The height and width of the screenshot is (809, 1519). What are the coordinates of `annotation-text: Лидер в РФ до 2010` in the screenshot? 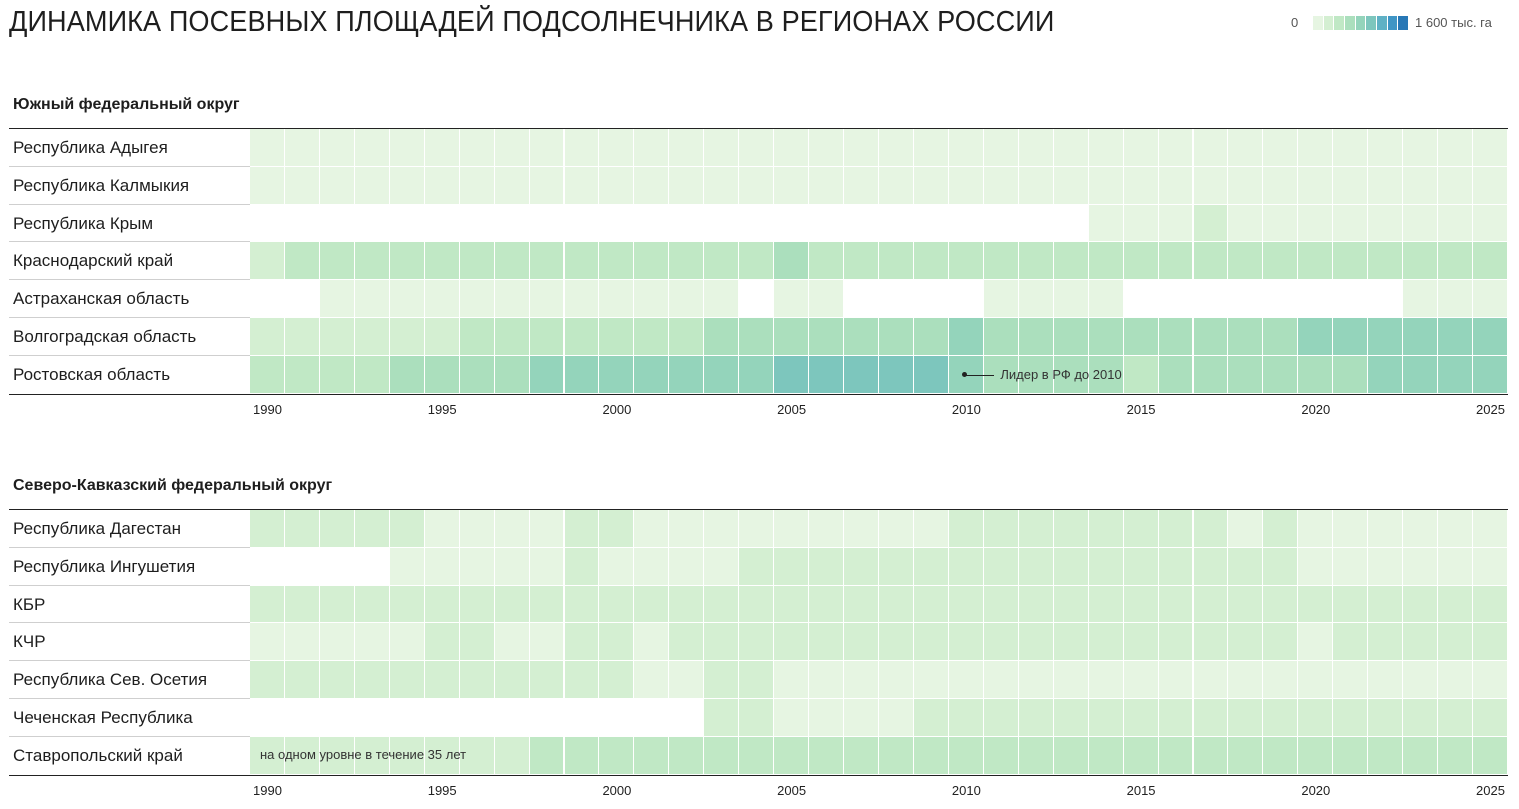 It's located at (1061, 374).